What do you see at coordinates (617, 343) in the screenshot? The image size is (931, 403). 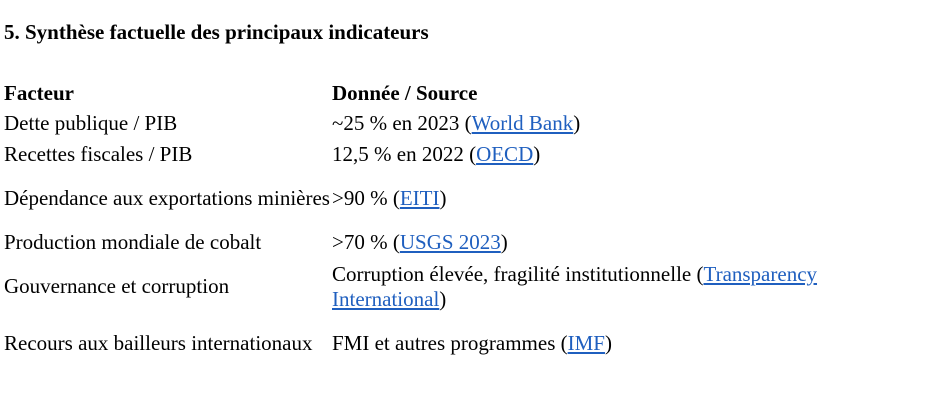 I see `data-cell: FMI et autres programmes (IMF)` at bounding box center [617, 343].